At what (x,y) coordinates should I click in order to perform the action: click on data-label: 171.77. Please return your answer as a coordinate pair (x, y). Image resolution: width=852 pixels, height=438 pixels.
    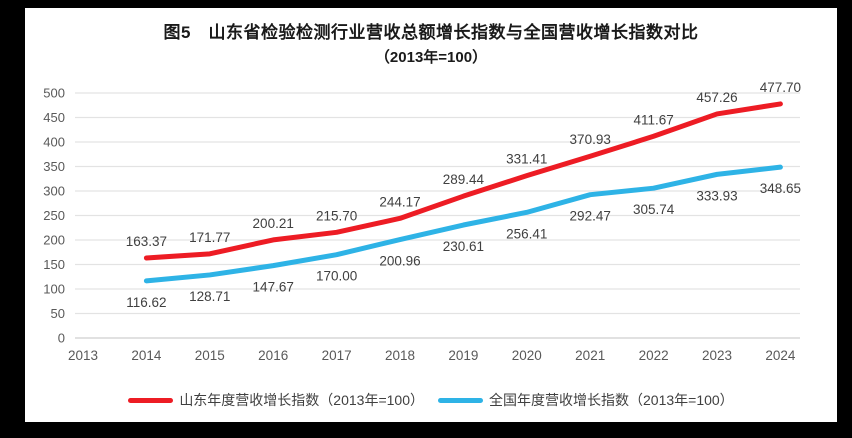
    Looking at the image, I should click on (209, 237).